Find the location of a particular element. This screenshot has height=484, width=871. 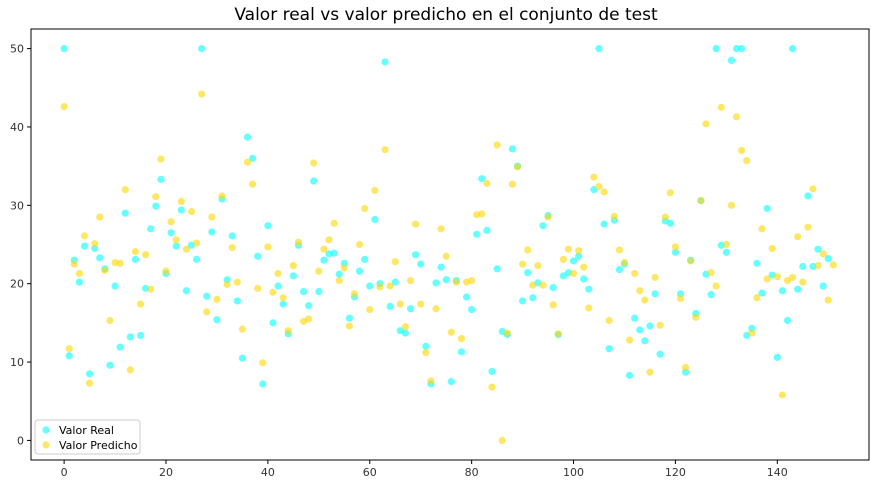

x-tick-label: 100 is located at coordinates (573, 472).